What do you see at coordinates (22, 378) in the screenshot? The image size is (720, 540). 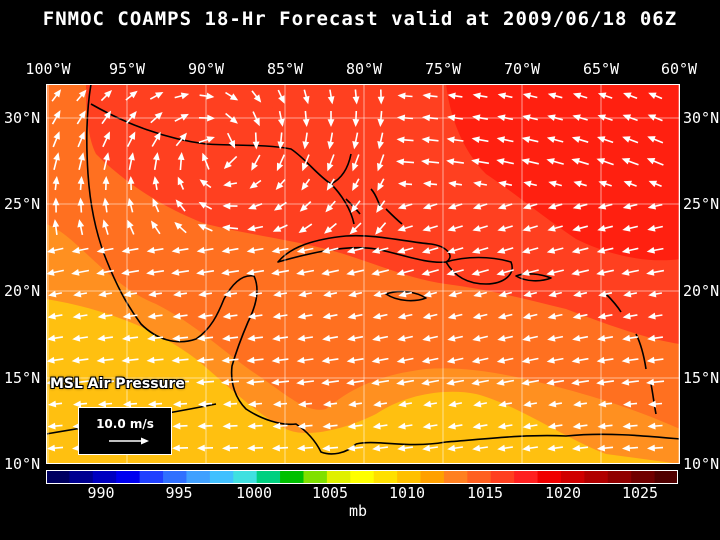 I see `lat-label-15n-left: 15°N` at bounding box center [22, 378].